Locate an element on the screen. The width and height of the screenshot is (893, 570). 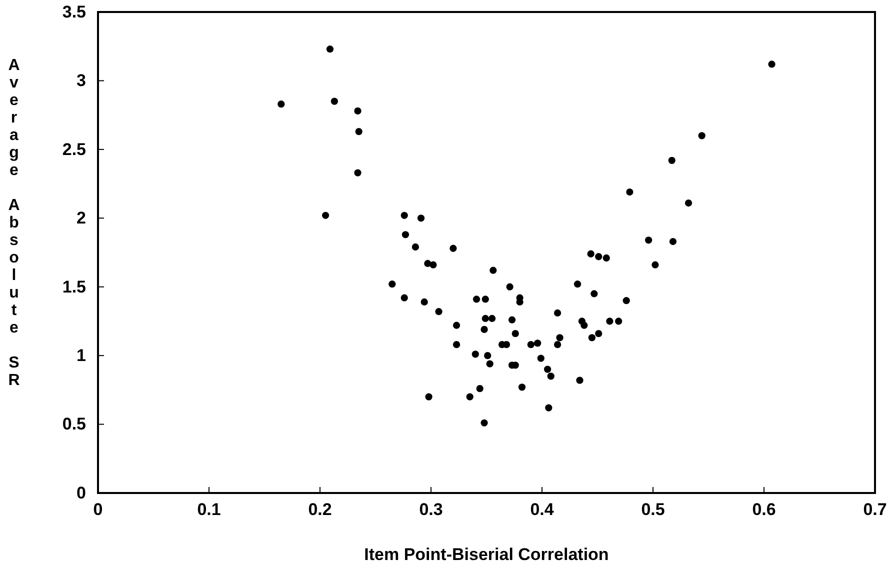
y-tick-label: 3.5 is located at coordinates (74, 12).